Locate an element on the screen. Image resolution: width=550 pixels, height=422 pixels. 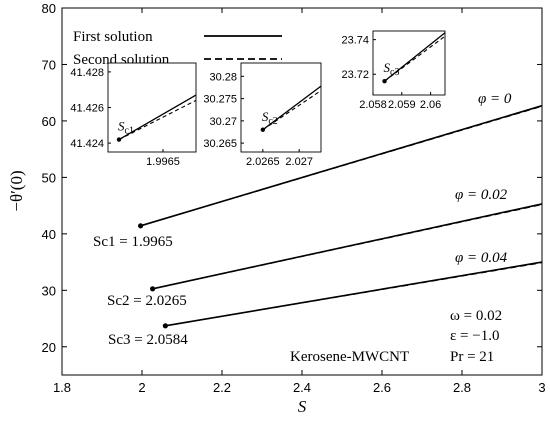
series-1-critical-point is located at coordinates (153, 289).